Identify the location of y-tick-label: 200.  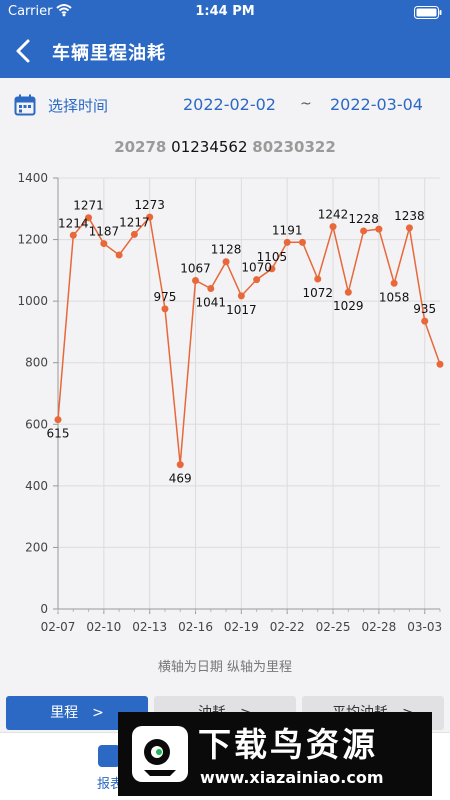
(36, 547).